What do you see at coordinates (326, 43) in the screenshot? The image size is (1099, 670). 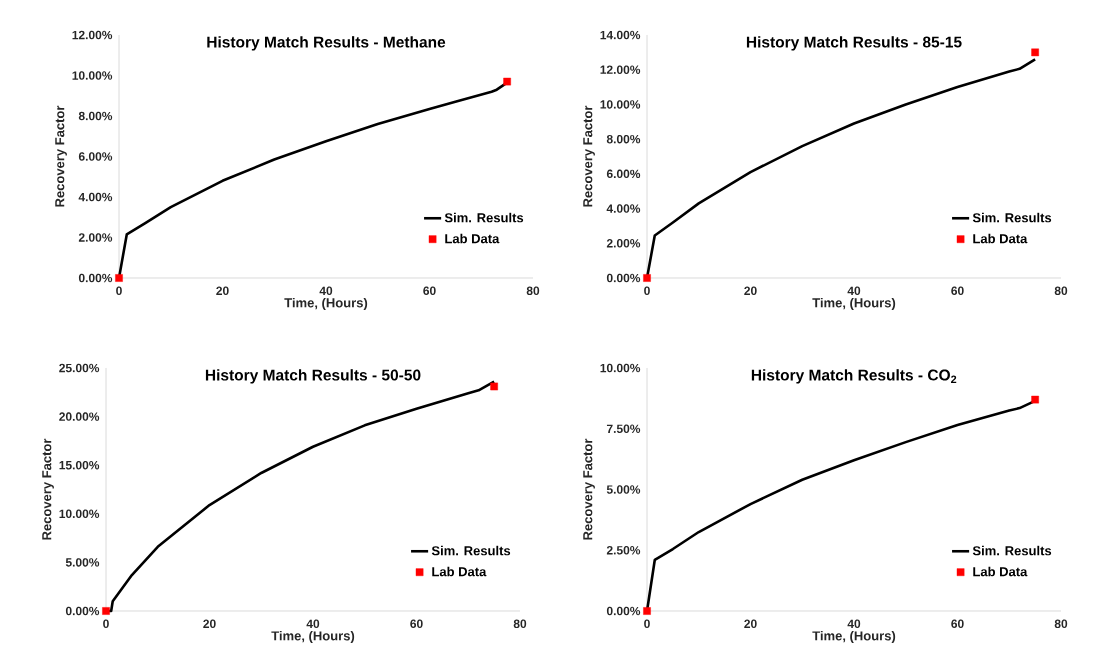 I see `chart-title: History Match Results - Methane` at bounding box center [326, 43].